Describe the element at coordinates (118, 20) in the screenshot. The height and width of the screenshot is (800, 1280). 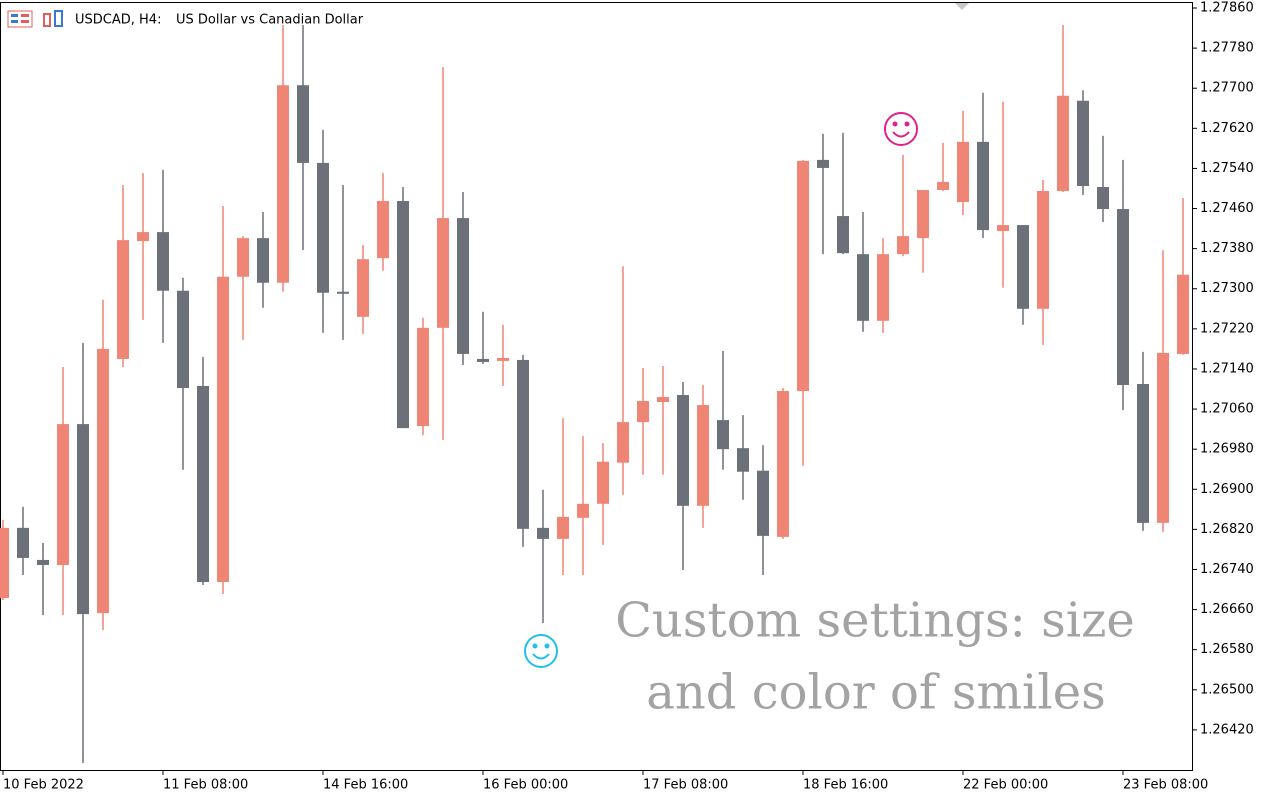
I see `symbol: USDCAD, H4:` at that location.